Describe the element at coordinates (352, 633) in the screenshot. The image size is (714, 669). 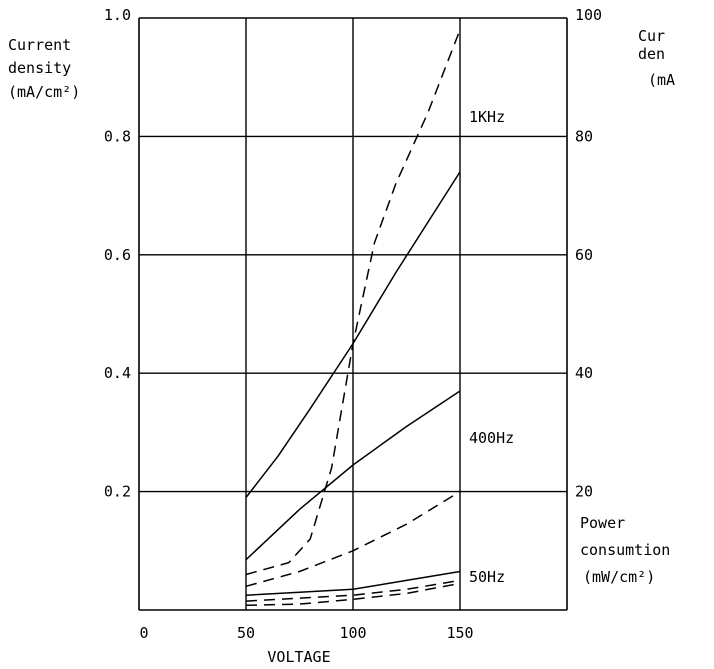
I see `x-tick-label: 100` at that location.